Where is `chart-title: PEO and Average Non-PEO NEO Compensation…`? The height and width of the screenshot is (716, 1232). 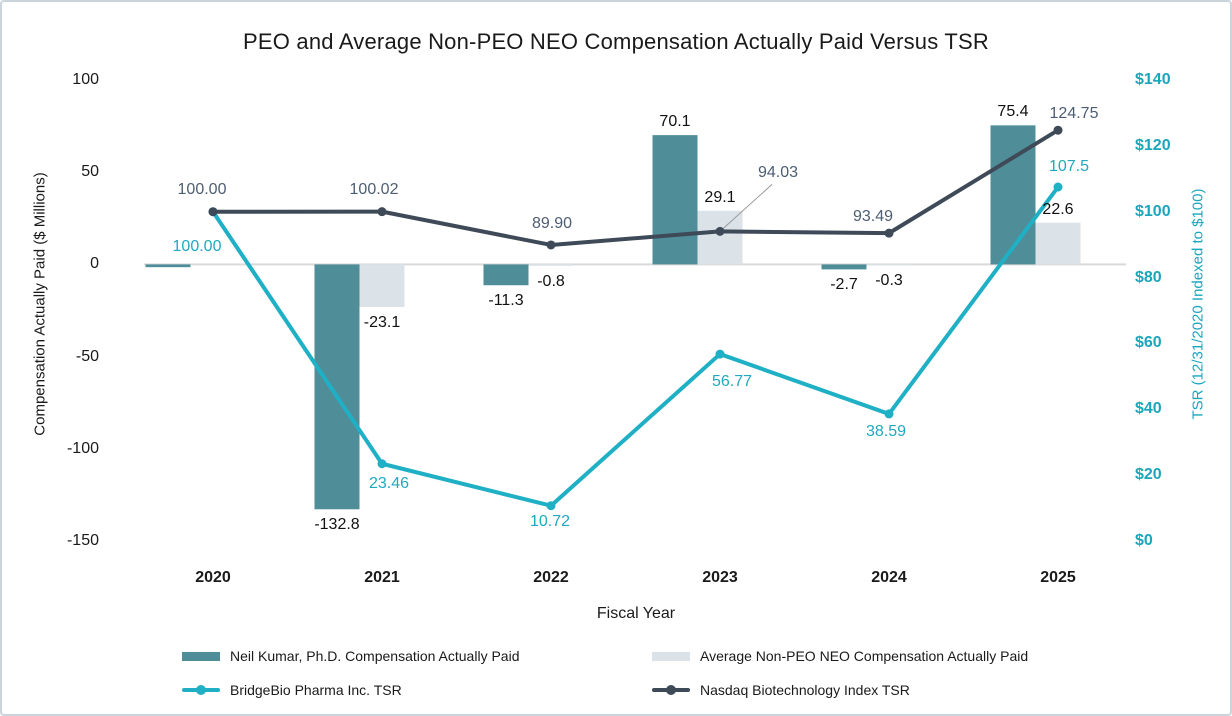
chart-title: PEO and Average Non-PEO NEO Compensation… is located at coordinates (616, 41).